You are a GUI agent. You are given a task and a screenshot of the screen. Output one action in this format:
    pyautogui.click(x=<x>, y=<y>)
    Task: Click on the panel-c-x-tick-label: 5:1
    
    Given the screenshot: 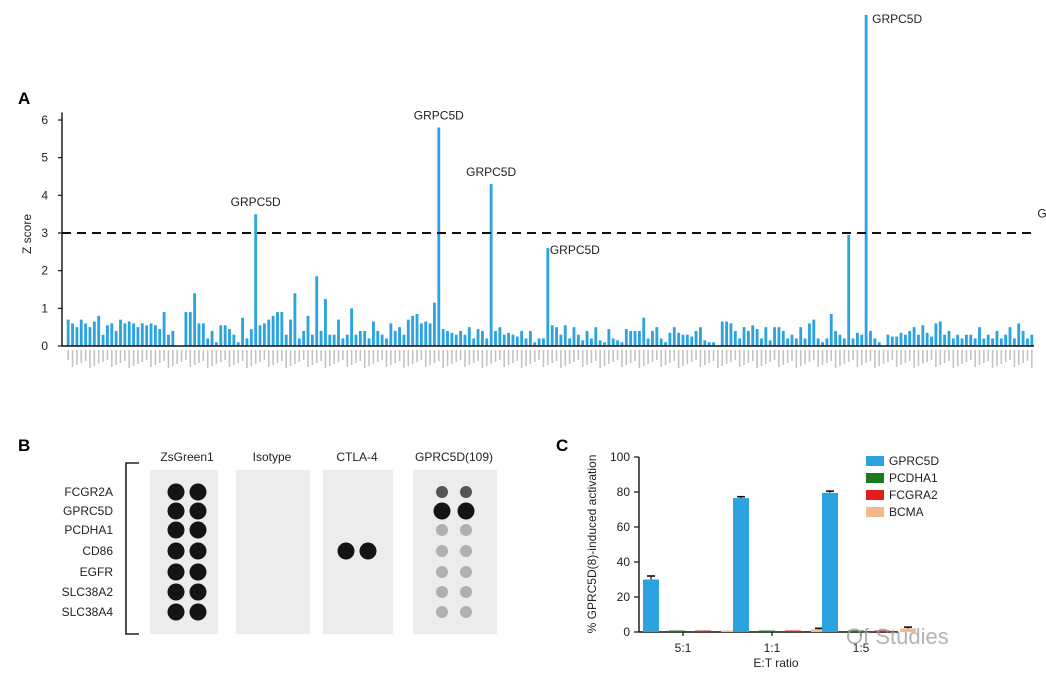 What is the action you would take?
    pyautogui.click(x=683, y=648)
    